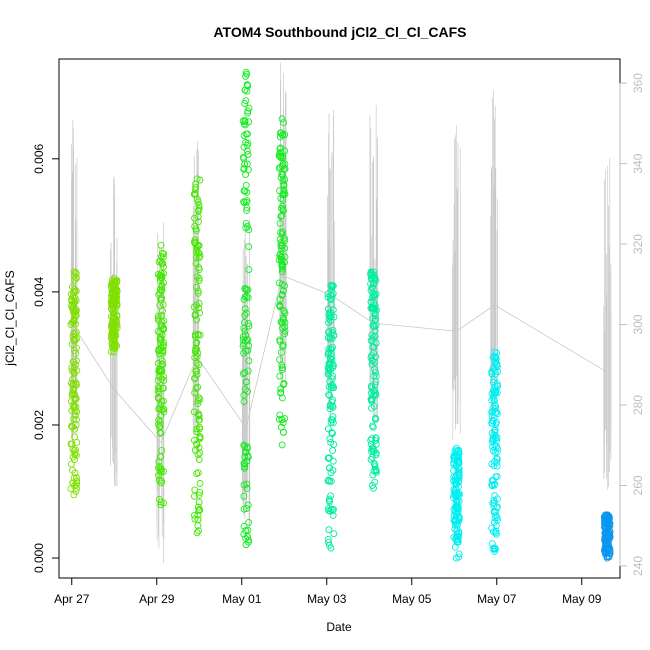 The image size is (650, 650). What do you see at coordinates (72, 599) in the screenshot?
I see `x-tick-label: Apr 27` at bounding box center [72, 599].